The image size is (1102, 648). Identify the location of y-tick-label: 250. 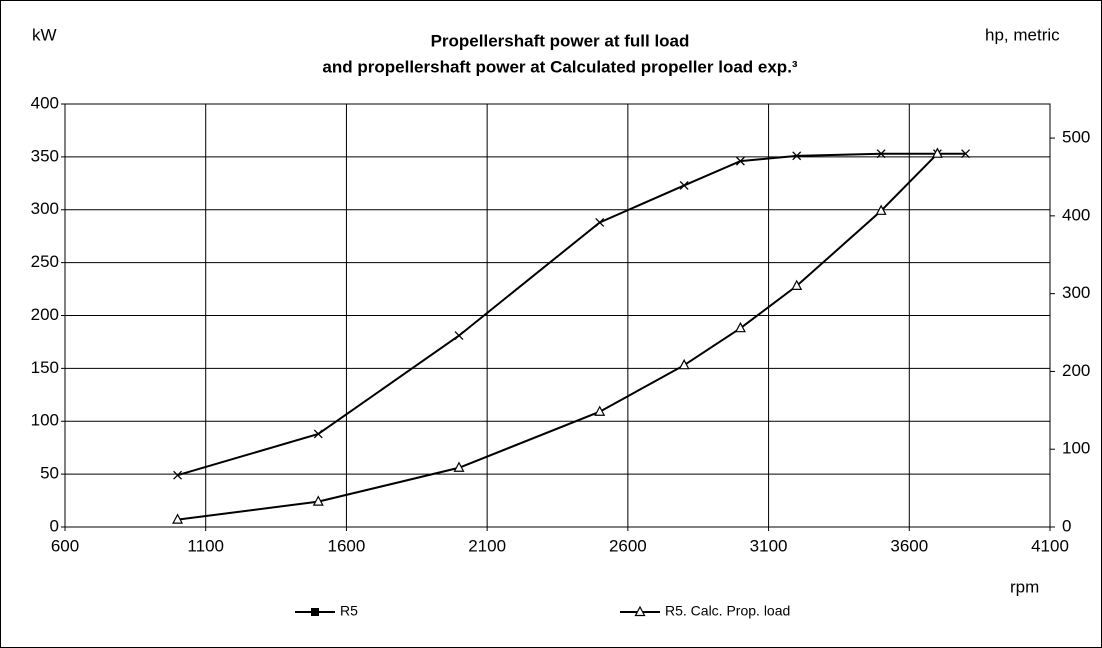
(45, 261).